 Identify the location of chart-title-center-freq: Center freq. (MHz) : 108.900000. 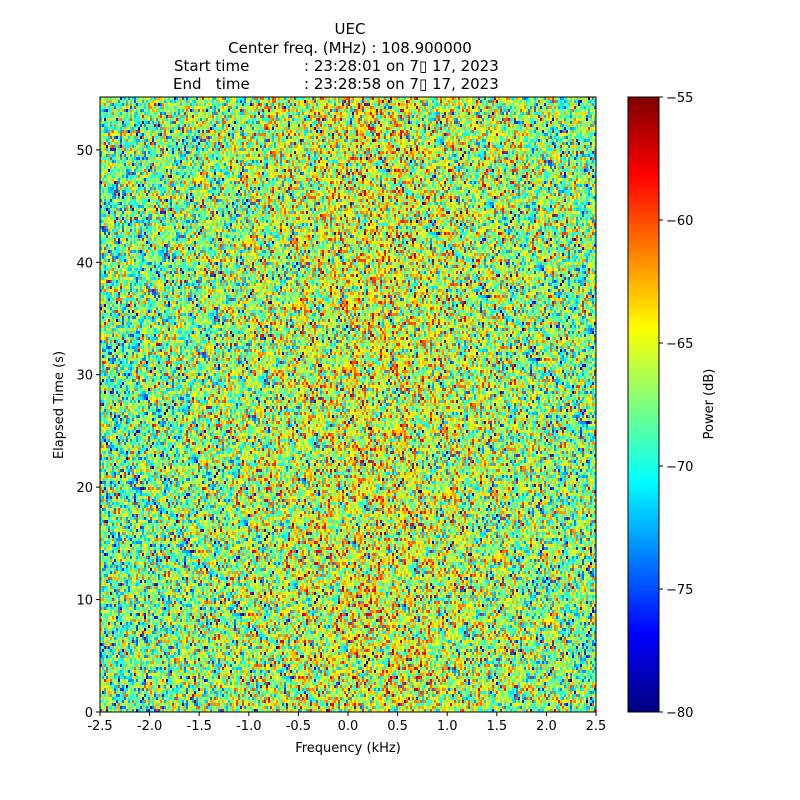
(350, 48).